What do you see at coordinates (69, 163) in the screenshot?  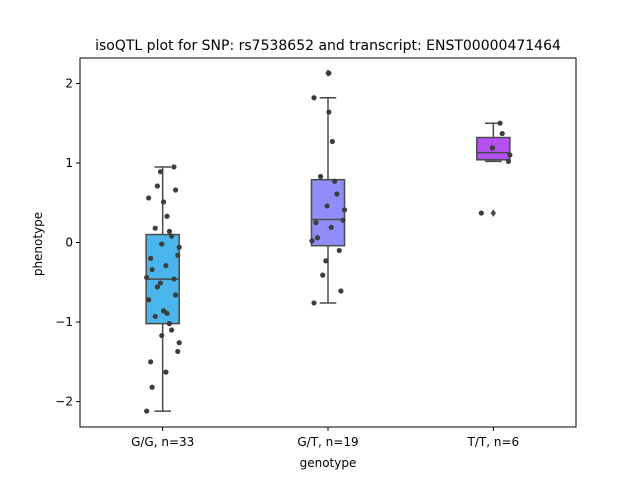 I see `y-tick-label: 1` at bounding box center [69, 163].